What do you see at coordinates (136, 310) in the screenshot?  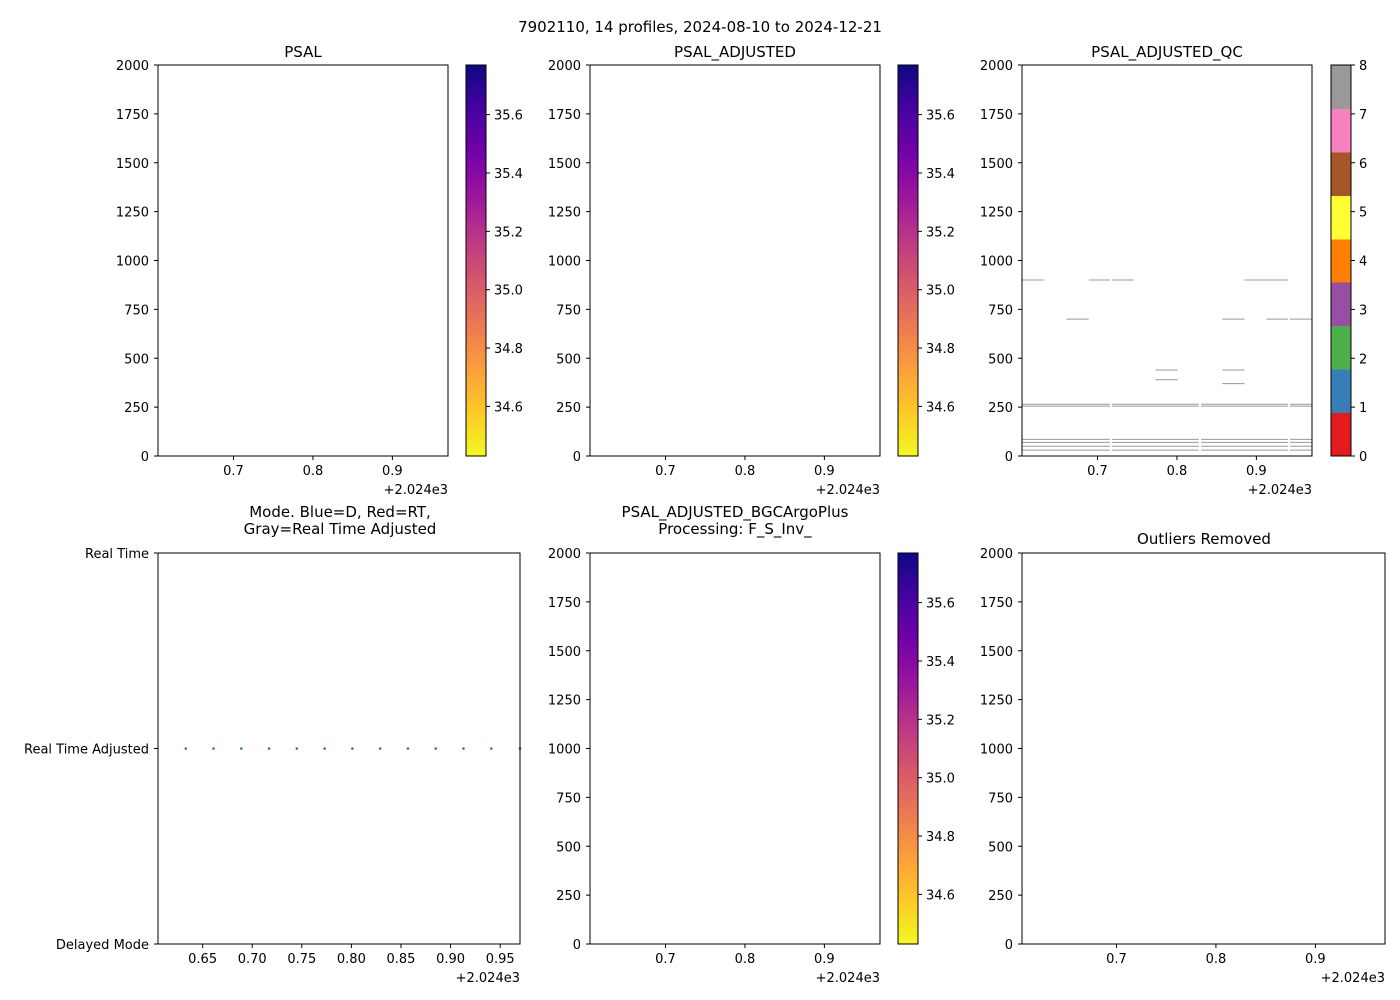 I see `y-tick-label: 750` at bounding box center [136, 310].